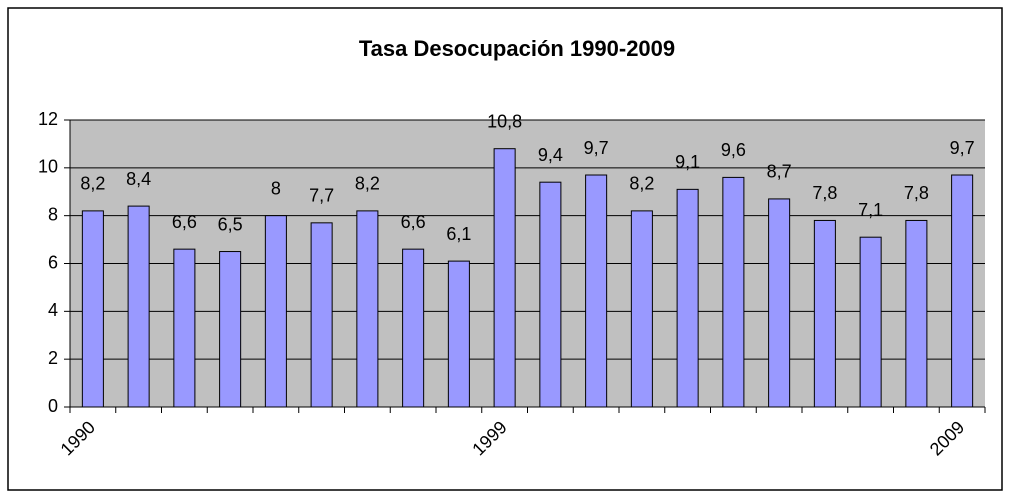  I want to click on chart-title: Tasa Desocupación 1990-2009, so click(517, 48).